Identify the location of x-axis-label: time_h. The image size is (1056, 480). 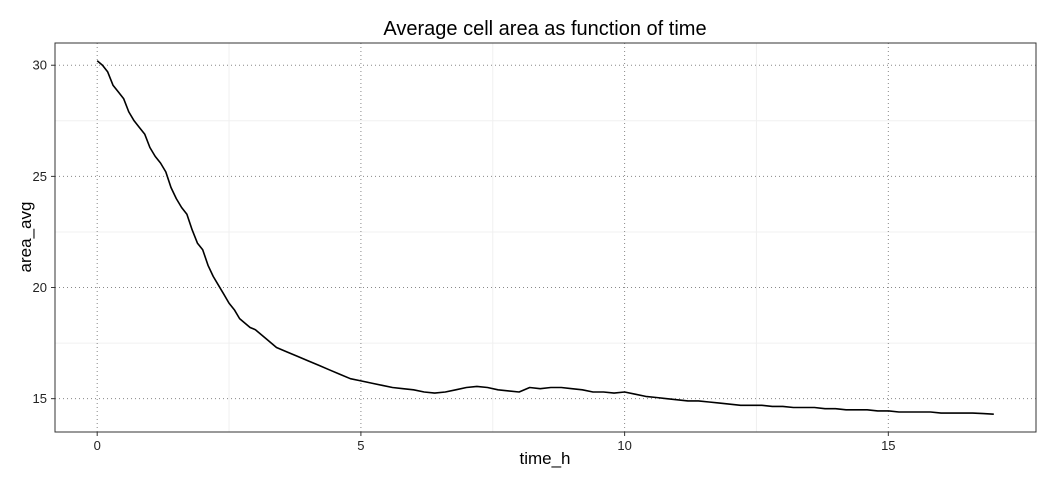
(545, 458).